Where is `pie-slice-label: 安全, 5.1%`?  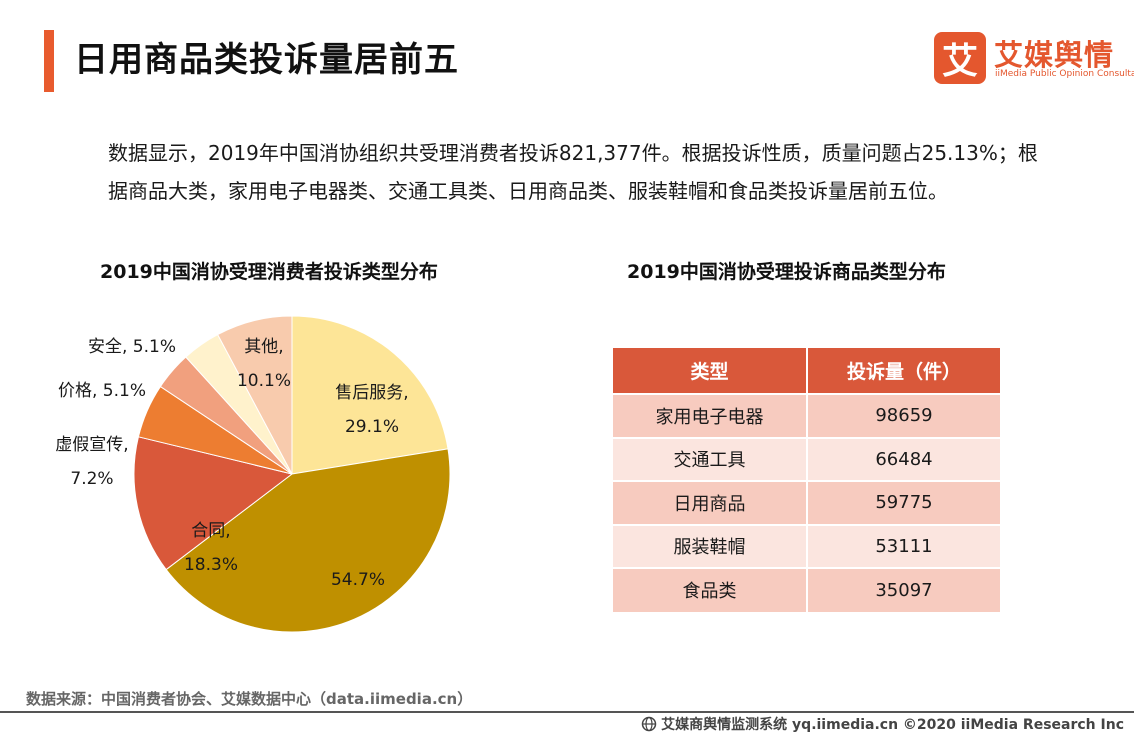
pie-slice-label: 安全, 5.1% is located at coordinates (132, 347).